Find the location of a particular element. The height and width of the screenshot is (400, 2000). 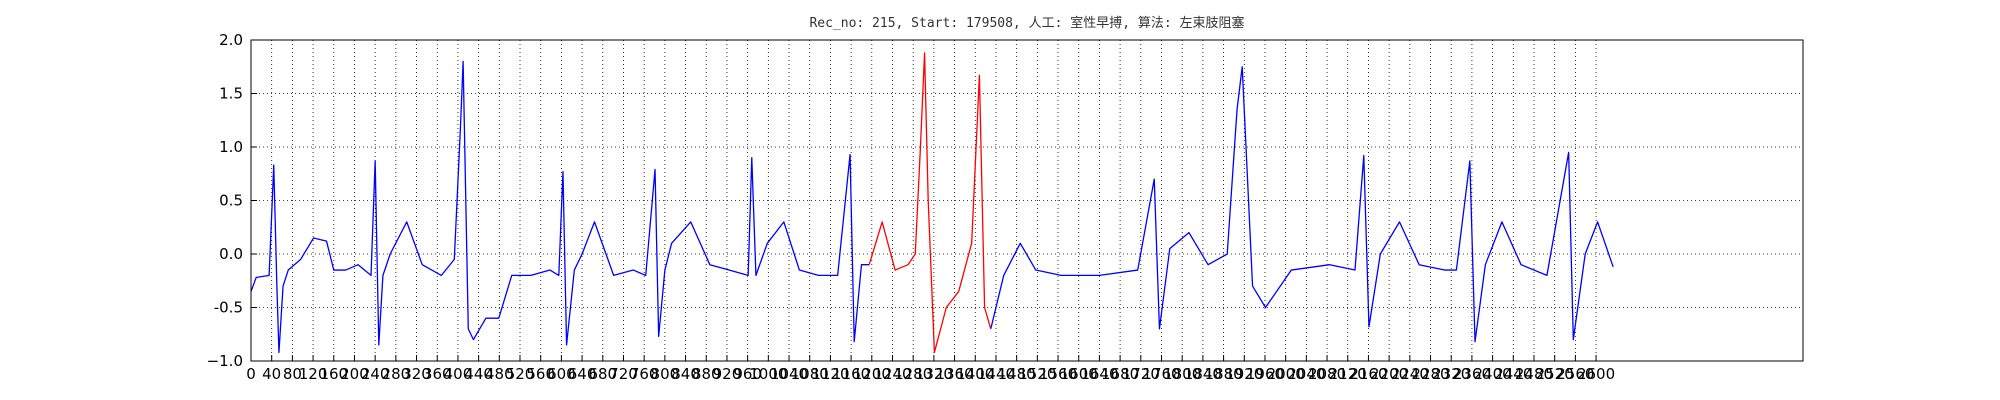

x-tick-label: 1720 is located at coordinates (1141, 374).